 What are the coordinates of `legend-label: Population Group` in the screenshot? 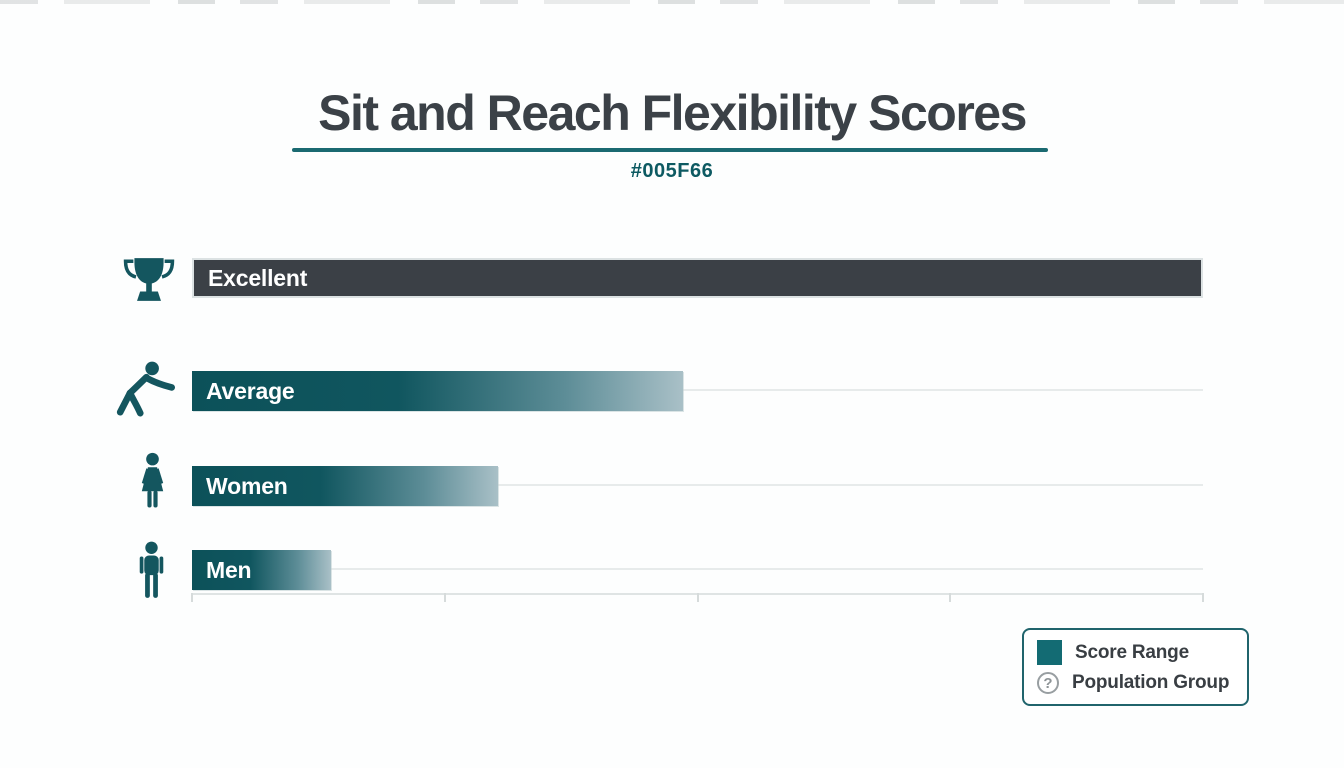 It's located at (1151, 682).